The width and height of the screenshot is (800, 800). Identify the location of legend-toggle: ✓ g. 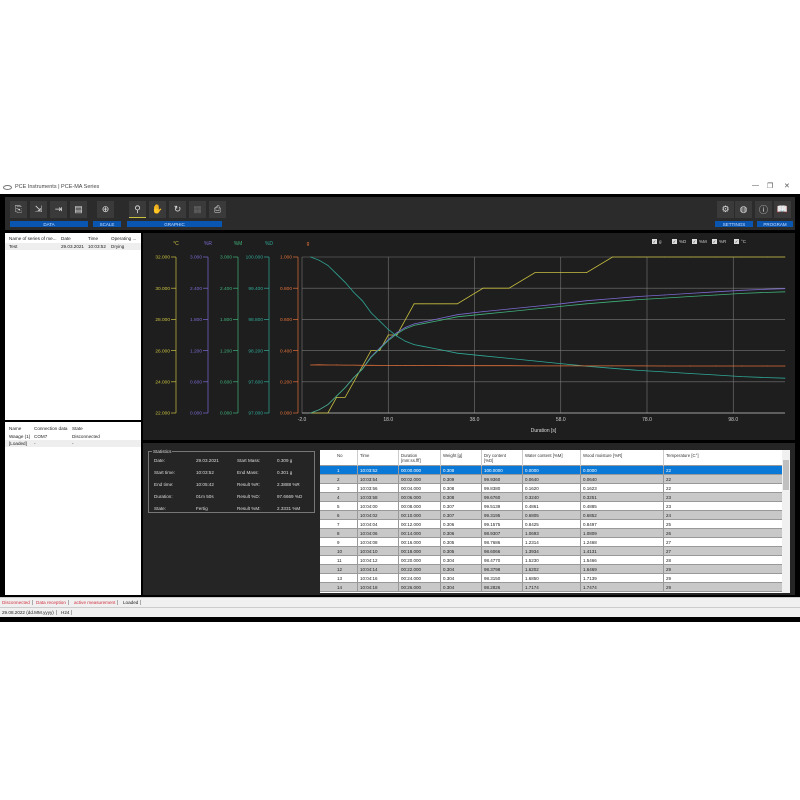
(657, 241).